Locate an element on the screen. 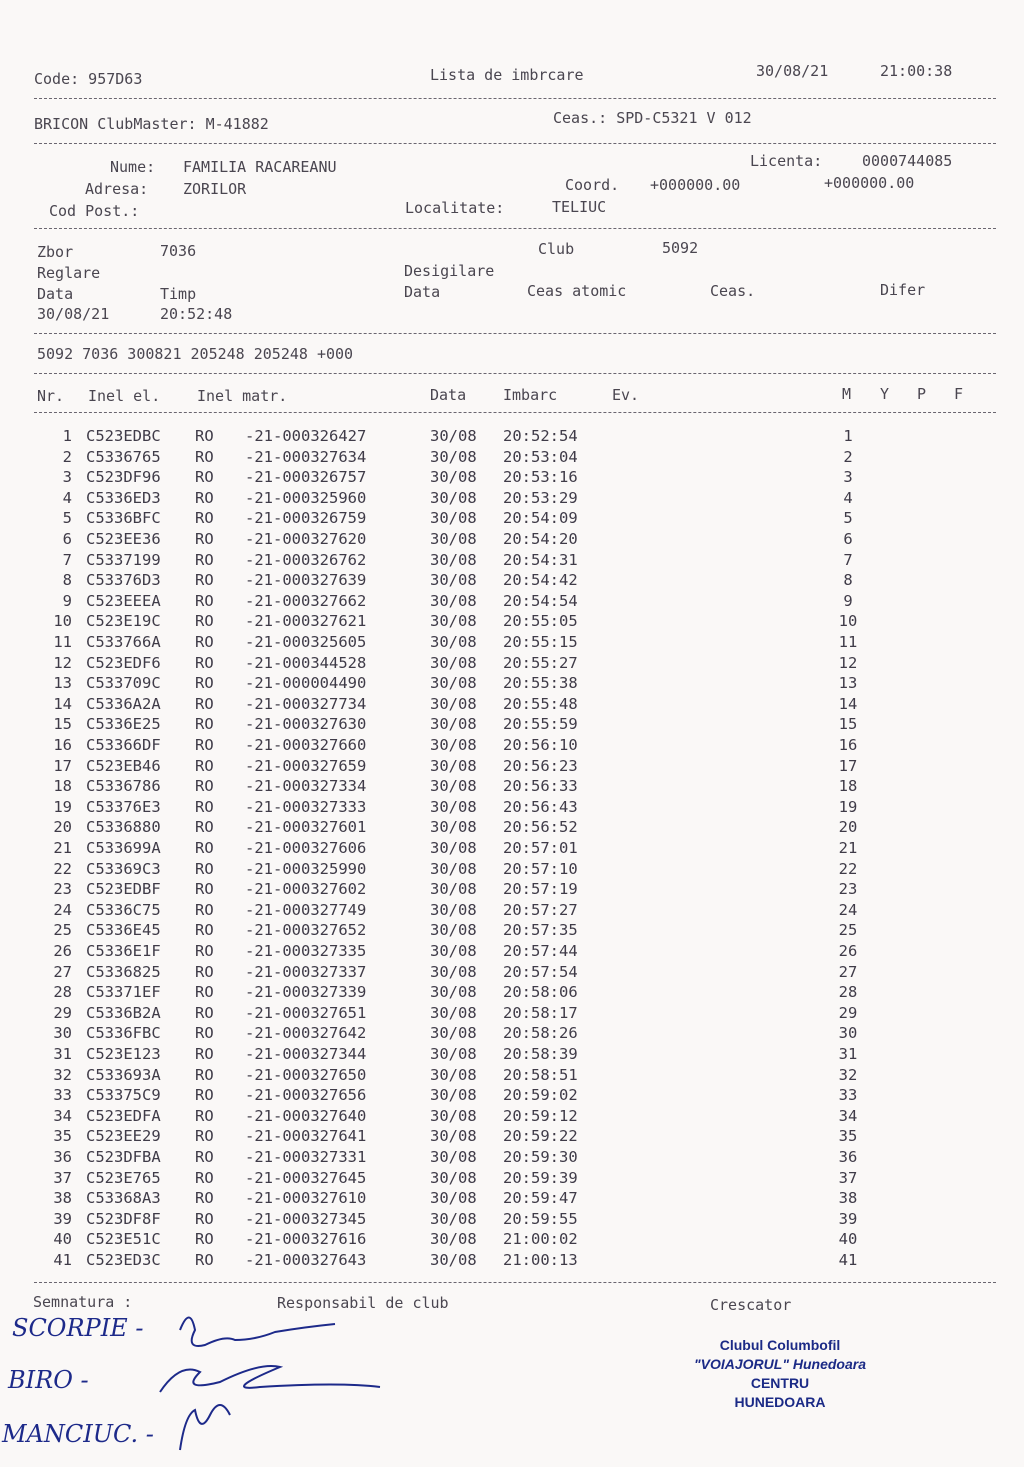 The height and width of the screenshot is (1467, 1024). row-number: 17 is located at coordinates (62, 765).